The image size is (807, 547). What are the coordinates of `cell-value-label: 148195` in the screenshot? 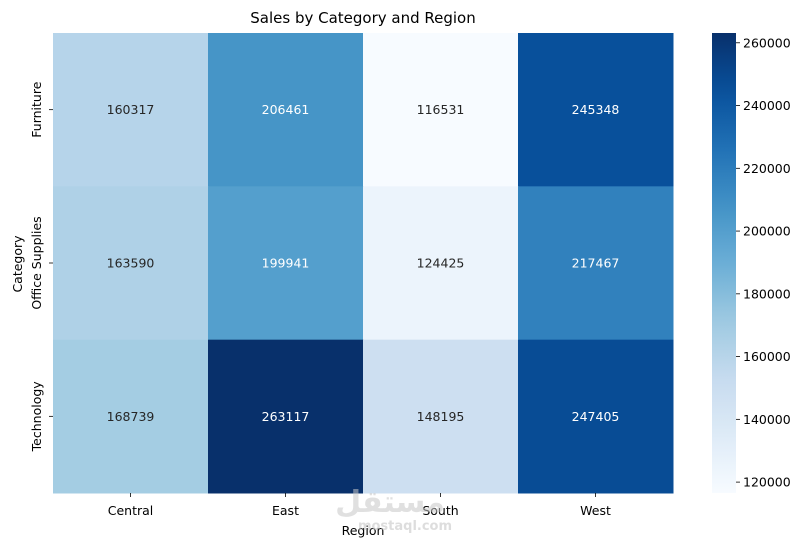 It's located at (441, 416).